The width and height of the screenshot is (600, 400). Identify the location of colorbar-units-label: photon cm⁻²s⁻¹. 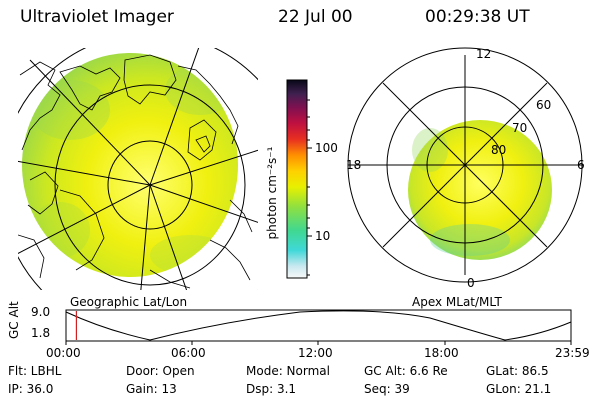
(272, 193).